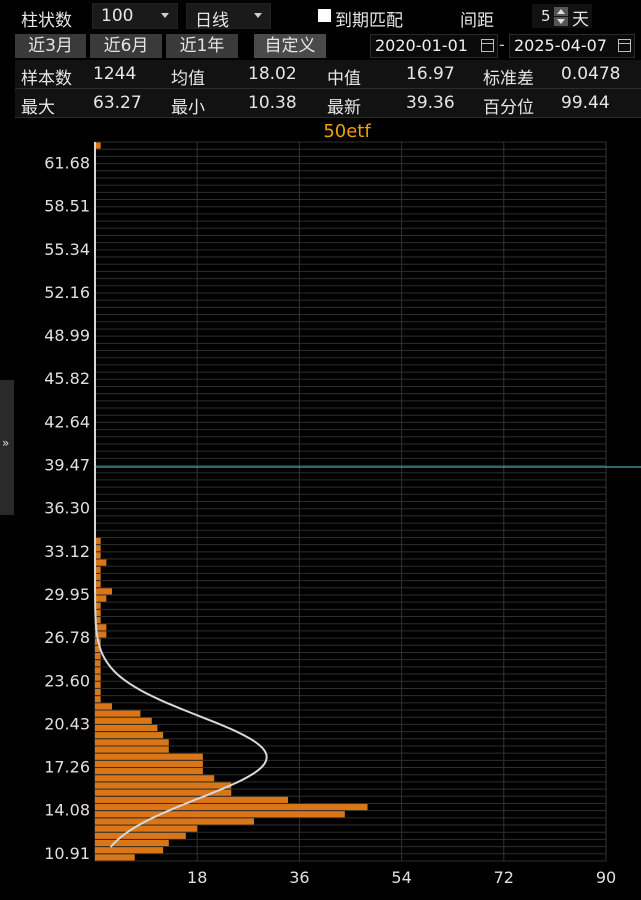  What do you see at coordinates (117, 16) in the screenshot?
I see `bar-count-value: 100` at bounding box center [117, 16].